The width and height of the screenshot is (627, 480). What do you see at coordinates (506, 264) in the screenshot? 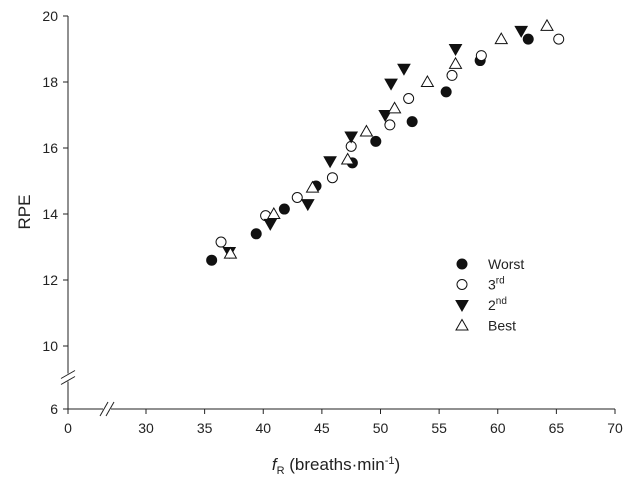
I see `legend-label: Worst` at bounding box center [506, 264].